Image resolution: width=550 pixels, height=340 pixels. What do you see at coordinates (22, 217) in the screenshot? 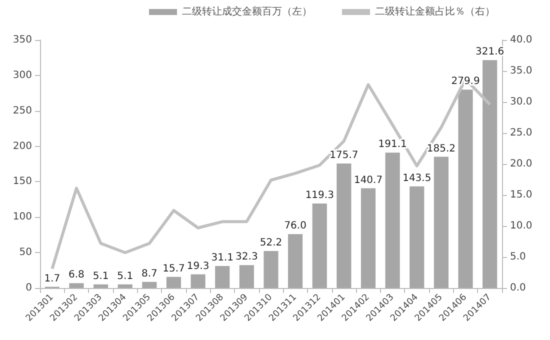
I see `y-tick-label: 100` at bounding box center [22, 217].